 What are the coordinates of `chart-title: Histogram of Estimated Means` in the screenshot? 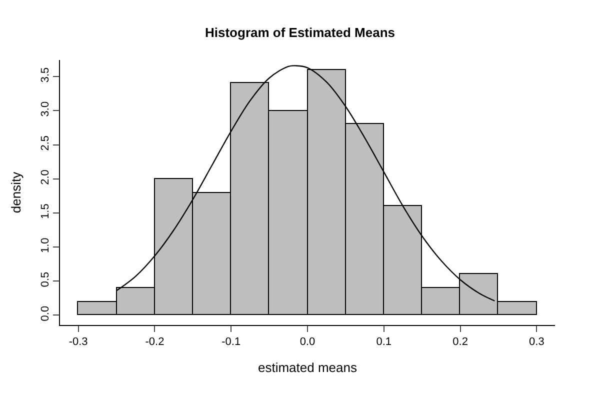 It's located at (300, 32).